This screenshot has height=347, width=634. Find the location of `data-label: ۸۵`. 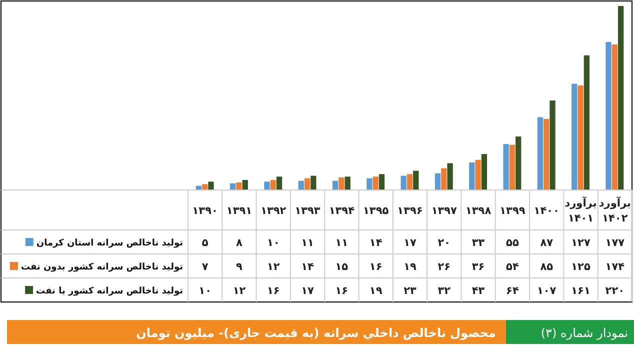

data-label: ۸۵ is located at coordinates (547, 267).